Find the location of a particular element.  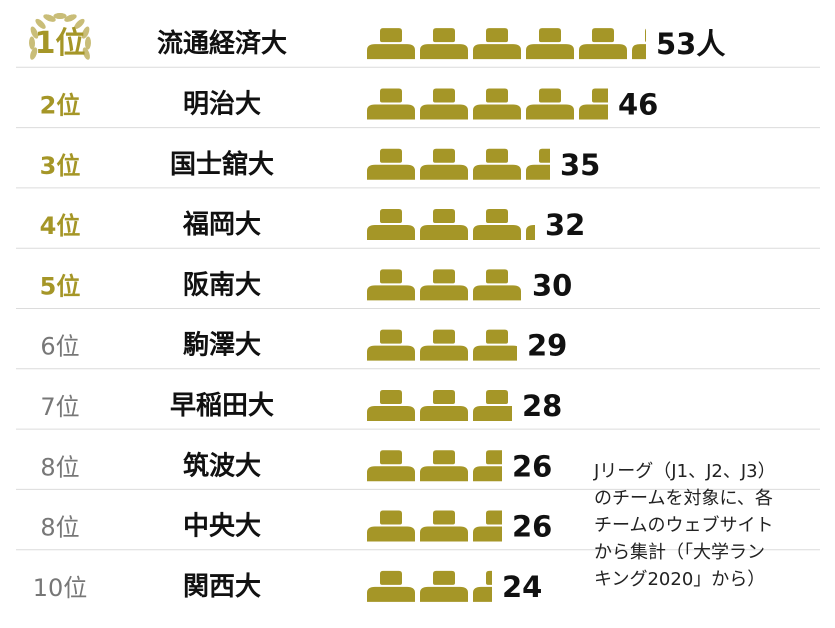

rank-label: 10位 is located at coordinates (60, 588).